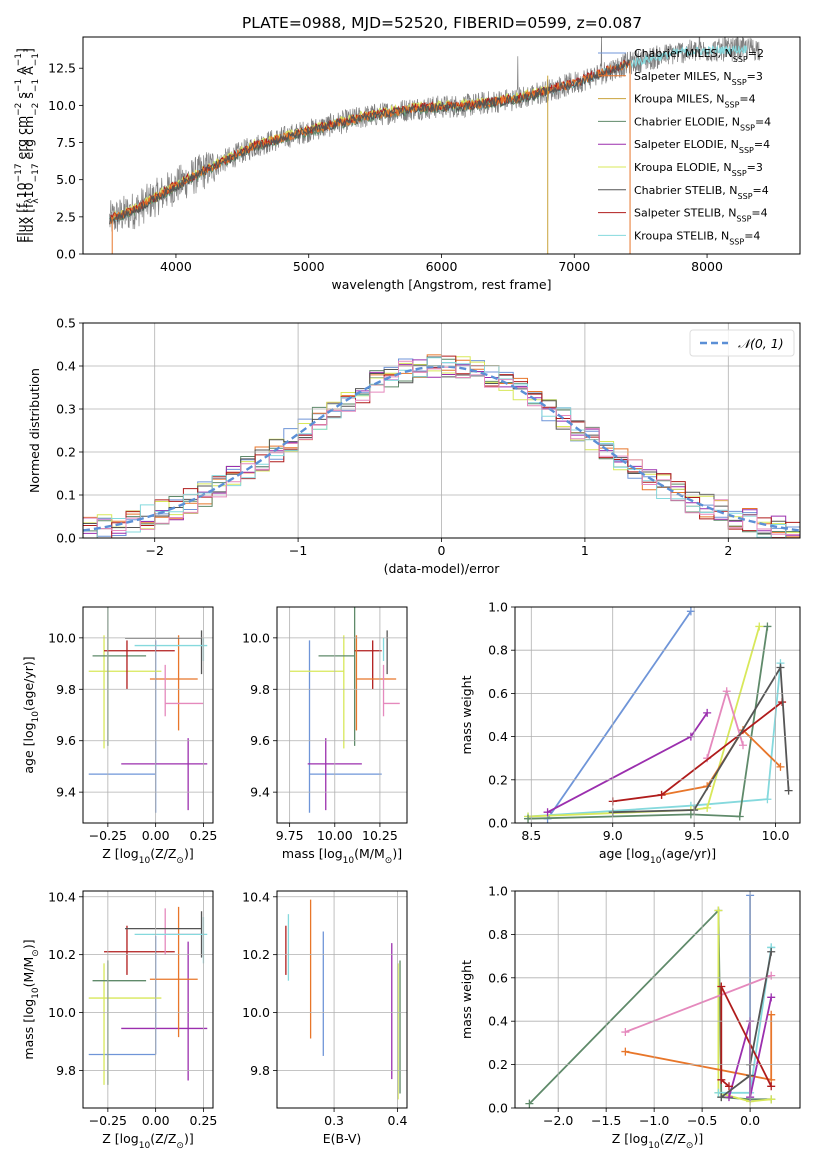 Image resolution: width=819 pixels, height=1170 pixels. I want to click on y-axis-label: mass weight, so click(466, 714).